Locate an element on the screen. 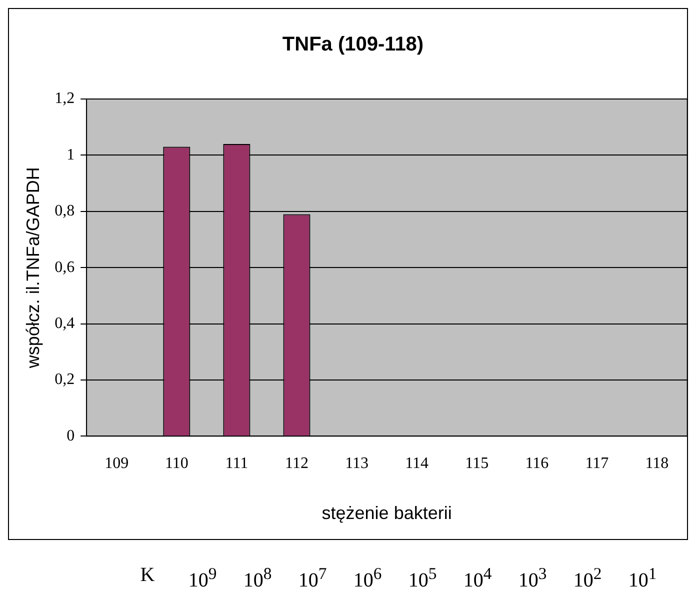 This screenshot has height=604, width=696. y-tick-label: 0,6 is located at coordinates (64, 267).